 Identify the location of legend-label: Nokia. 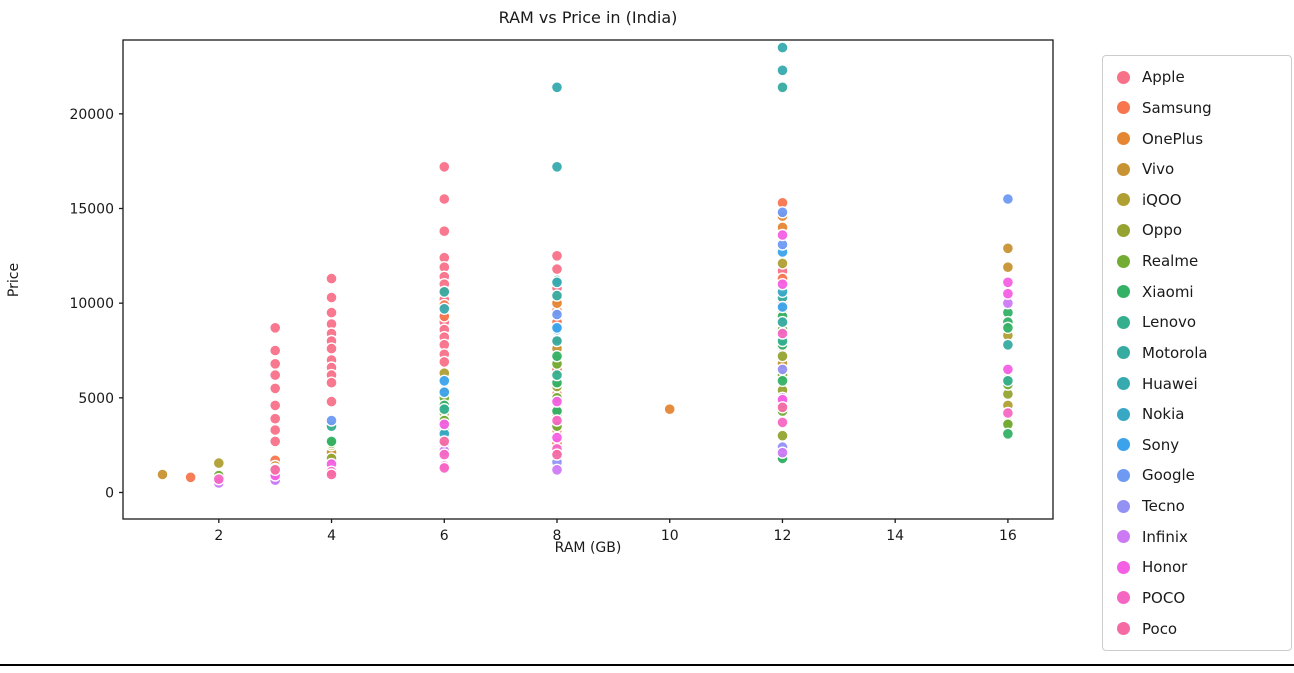
(1163, 414).